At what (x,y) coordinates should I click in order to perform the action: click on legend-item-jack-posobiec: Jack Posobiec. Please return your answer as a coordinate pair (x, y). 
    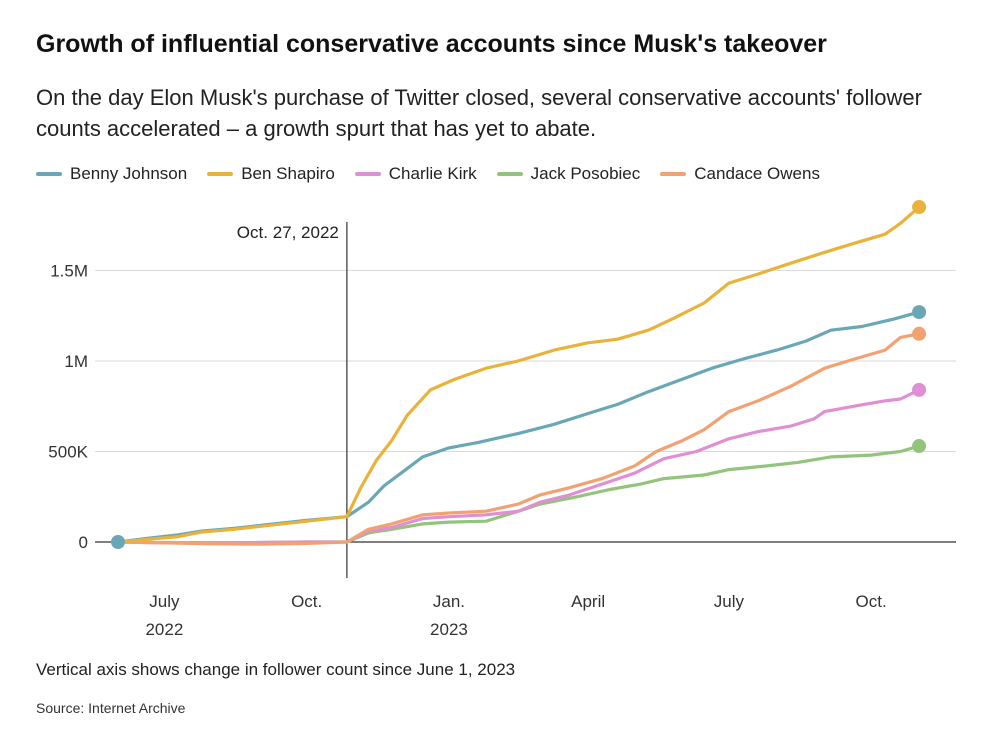
    Looking at the image, I should click on (568, 174).